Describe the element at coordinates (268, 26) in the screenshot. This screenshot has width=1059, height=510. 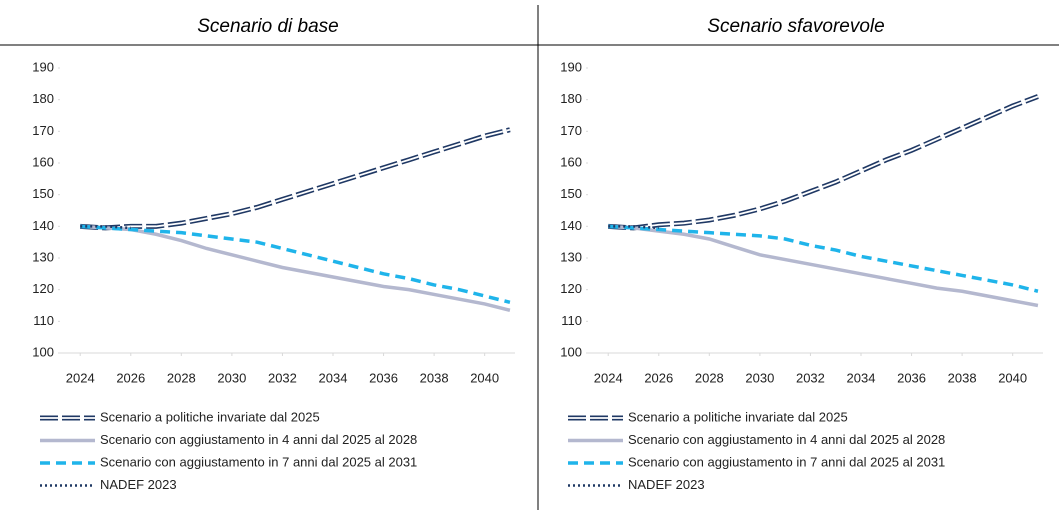
I see `chart-title: Scenario di base` at that location.